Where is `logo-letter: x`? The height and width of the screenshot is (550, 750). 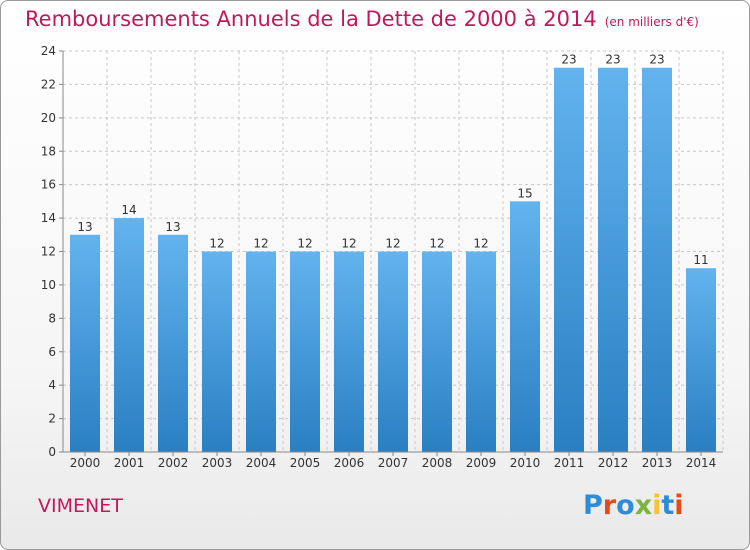 logo-letter: x is located at coordinates (643, 505).